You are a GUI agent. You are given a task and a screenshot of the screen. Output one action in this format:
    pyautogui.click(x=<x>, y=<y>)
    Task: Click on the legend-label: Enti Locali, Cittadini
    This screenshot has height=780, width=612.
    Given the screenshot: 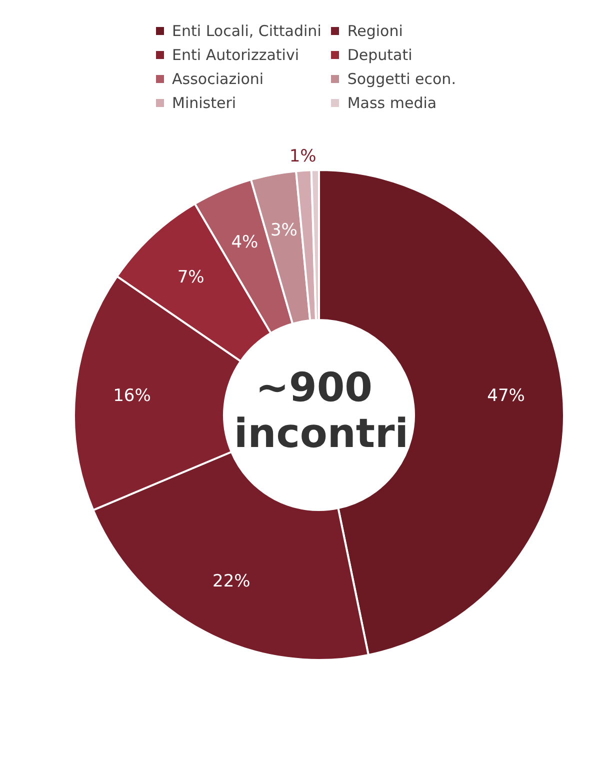 What is the action you would take?
    pyautogui.click(x=247, y=31)
    